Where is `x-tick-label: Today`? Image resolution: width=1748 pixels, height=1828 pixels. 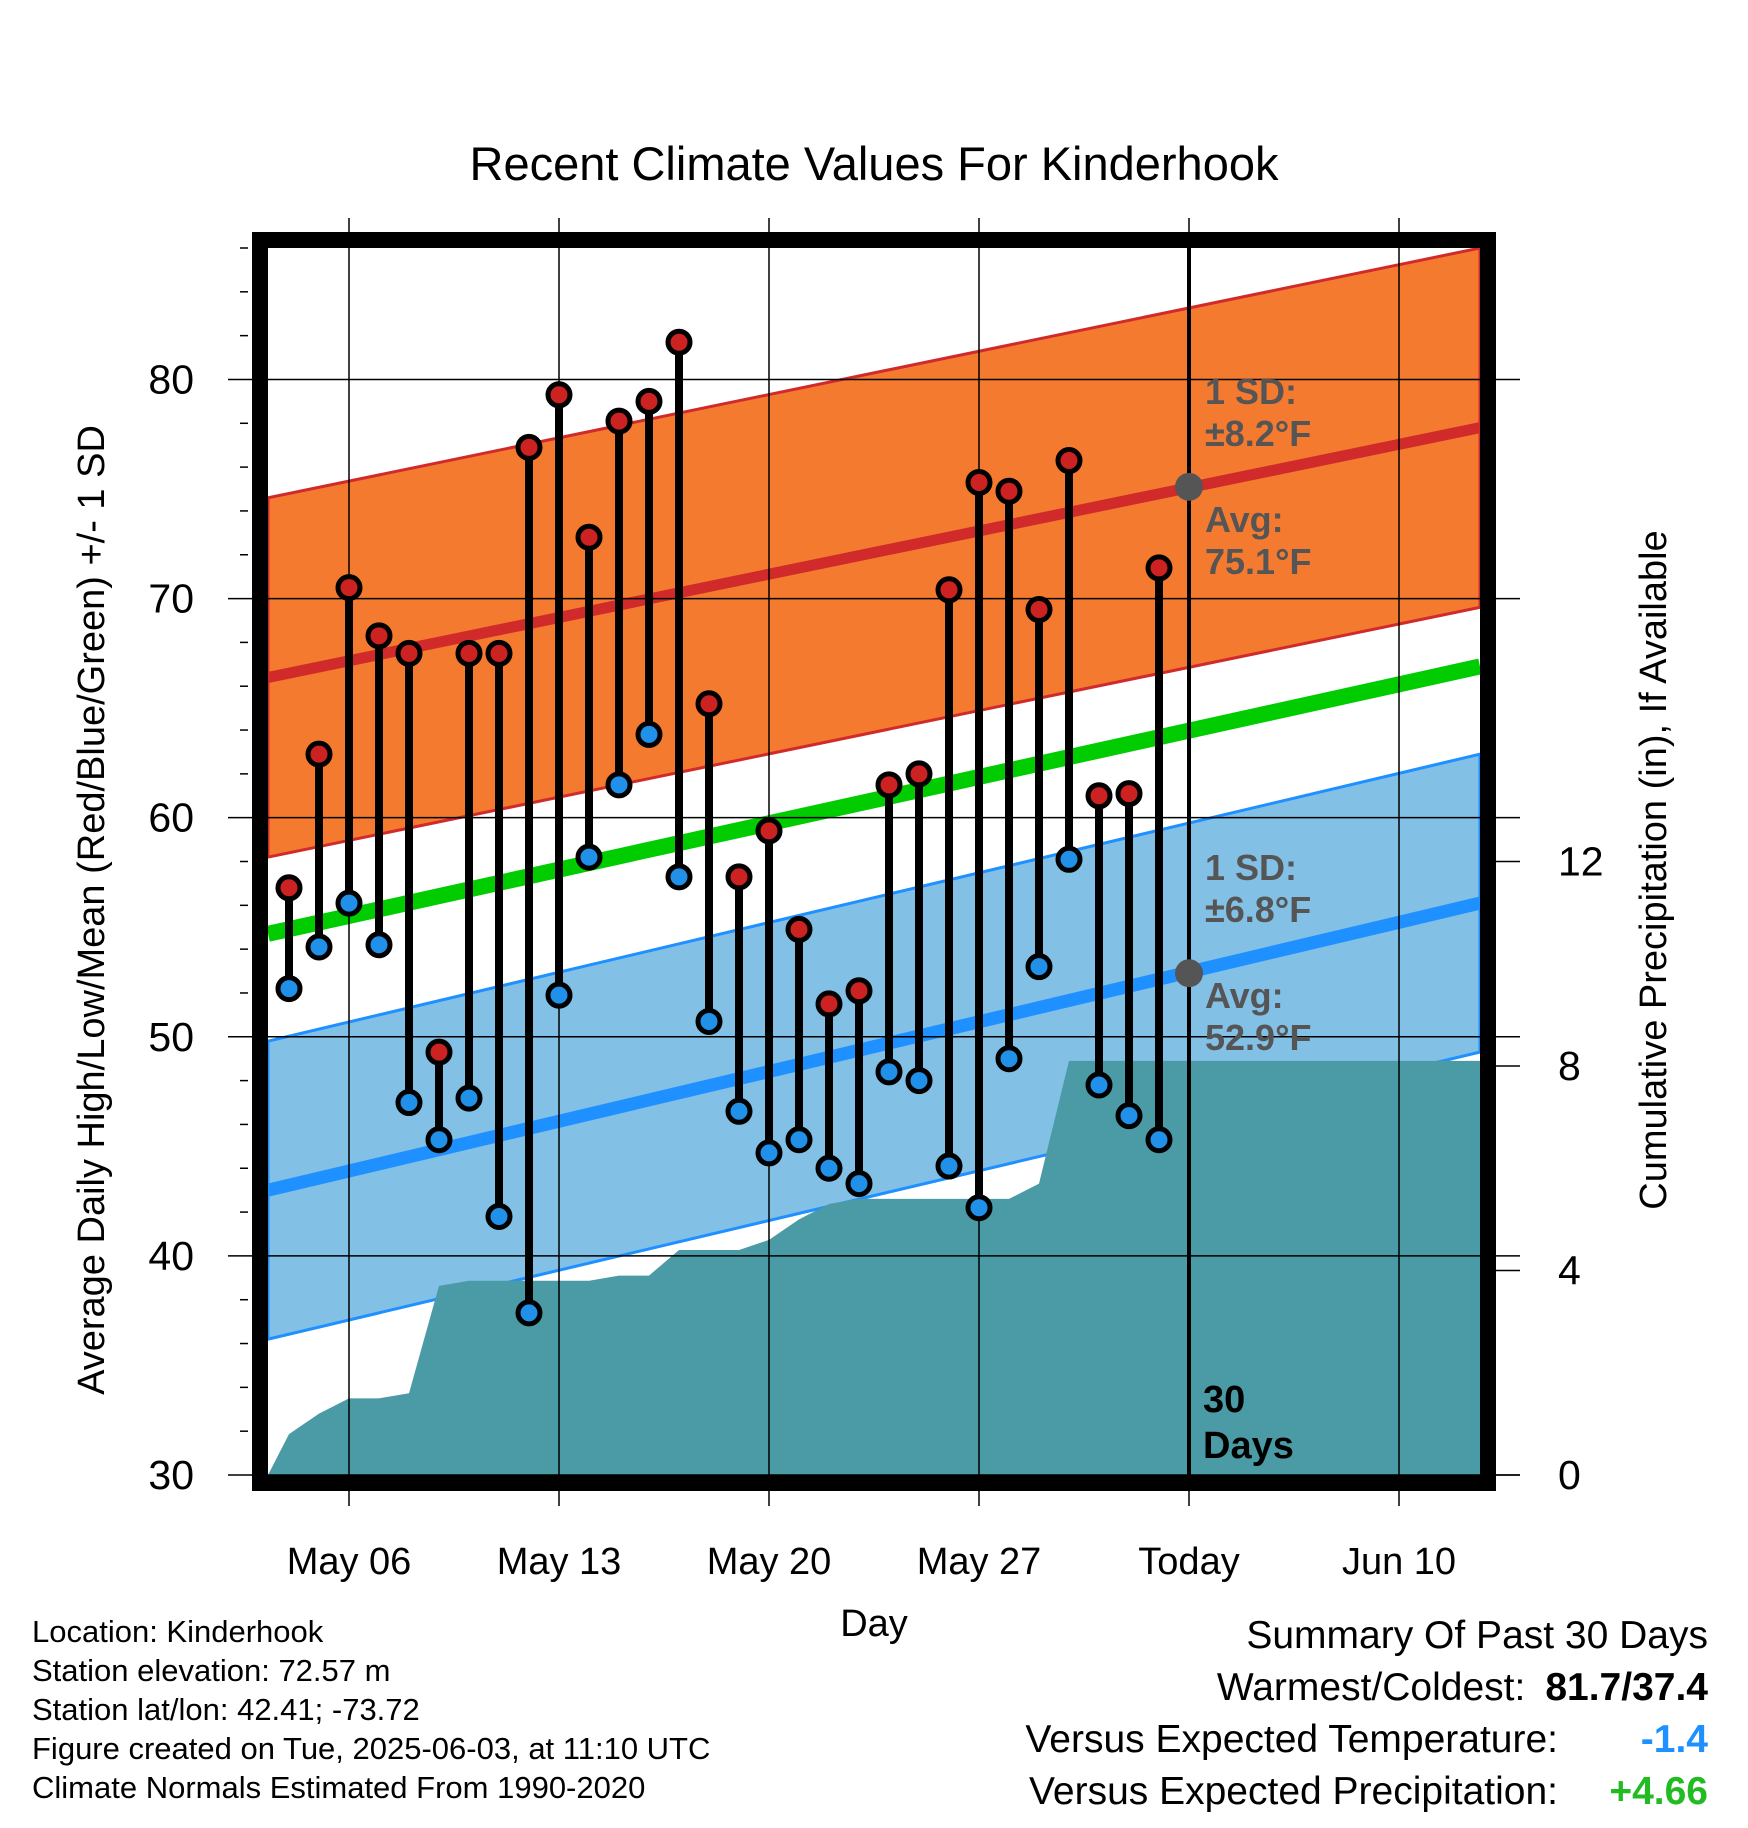
x-tick-label: Today is located at coordinates (1188, 1562).